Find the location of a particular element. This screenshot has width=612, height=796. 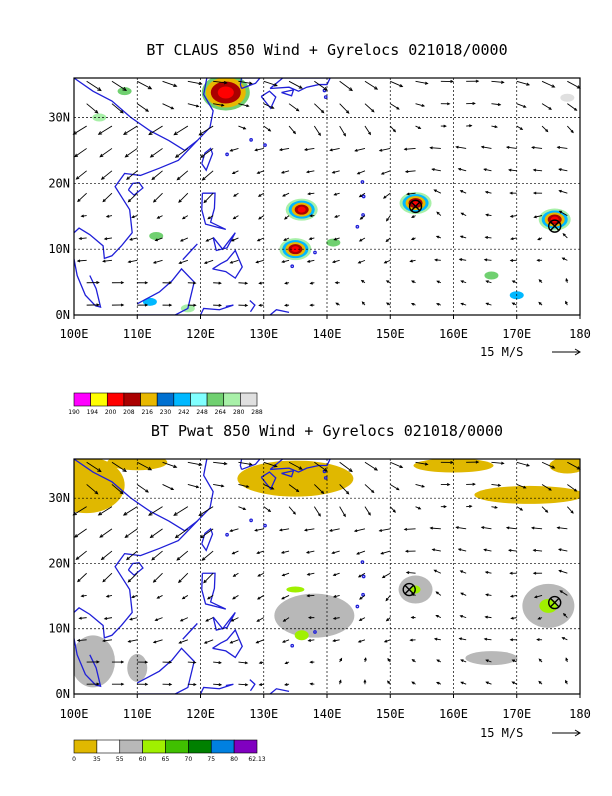

colorbar-label: 200 is located at coordinates (111, 412).